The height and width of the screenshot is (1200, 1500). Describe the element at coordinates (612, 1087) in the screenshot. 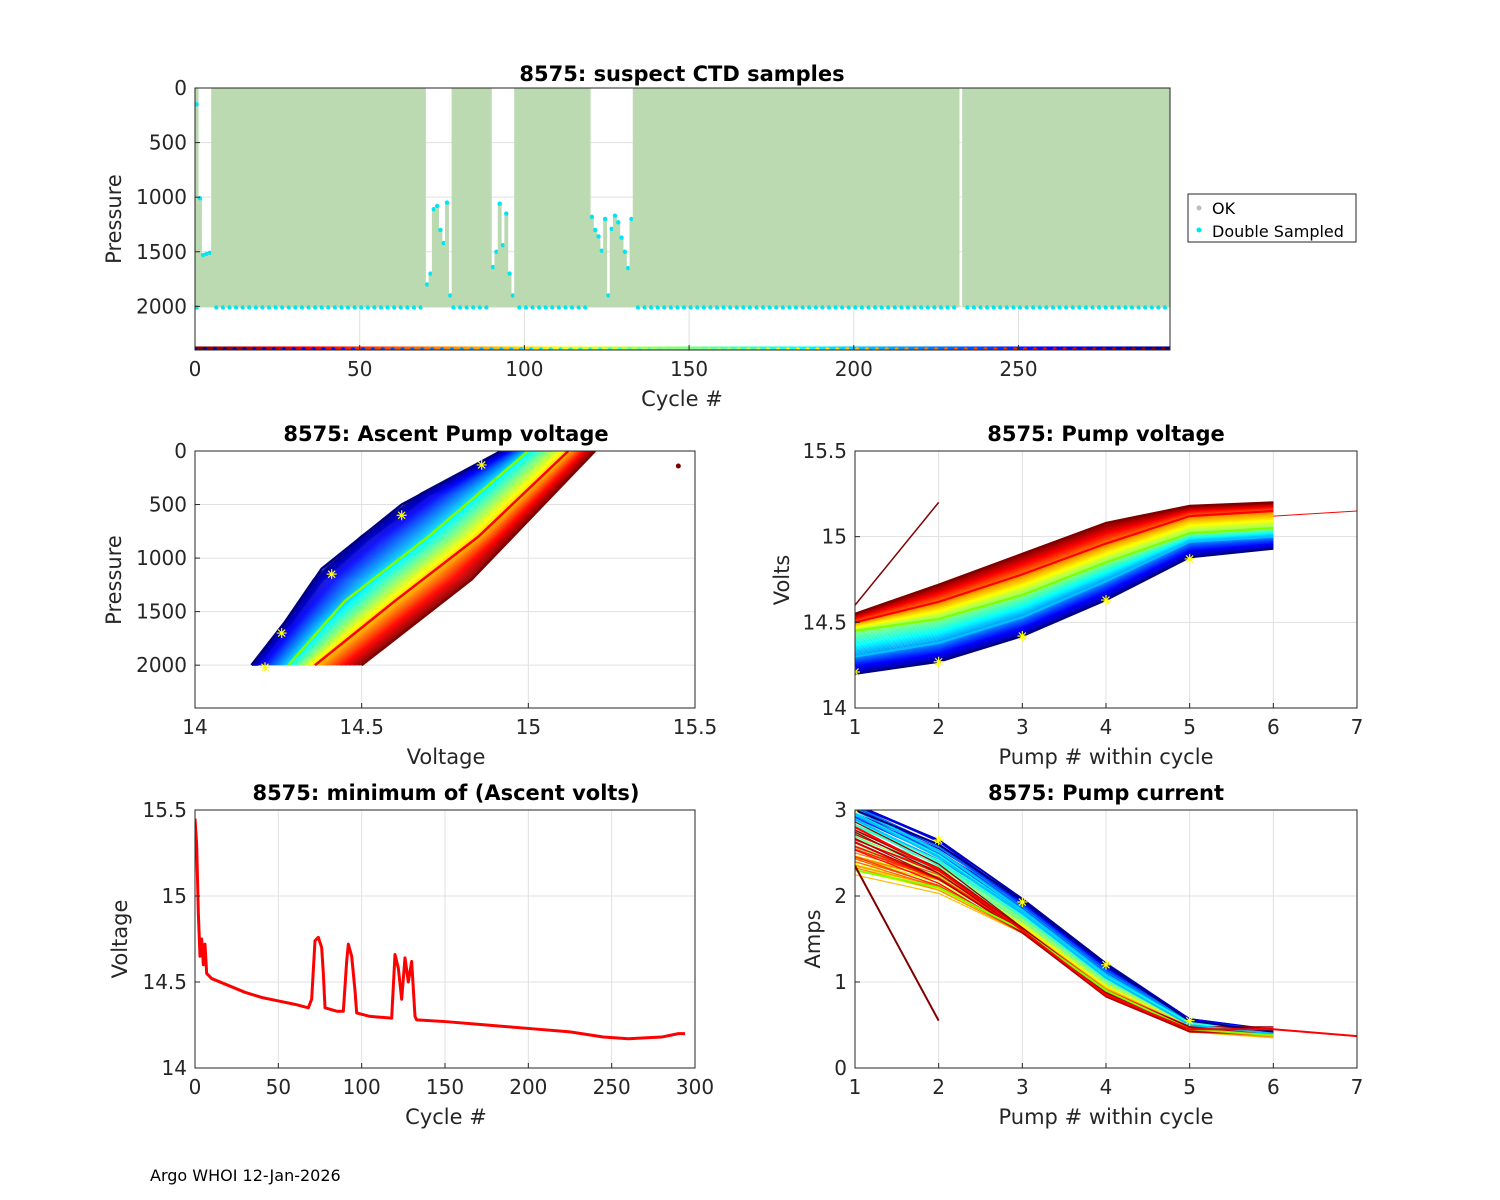

I see `minv-xtick-label: 250` at that location.